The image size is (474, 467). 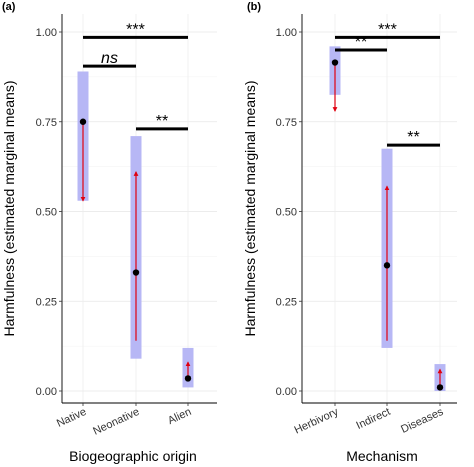 What do you see at coordinates (109, 58) in the screenshot?
I see `significance-label: ns` at bounding box center [109, 58].